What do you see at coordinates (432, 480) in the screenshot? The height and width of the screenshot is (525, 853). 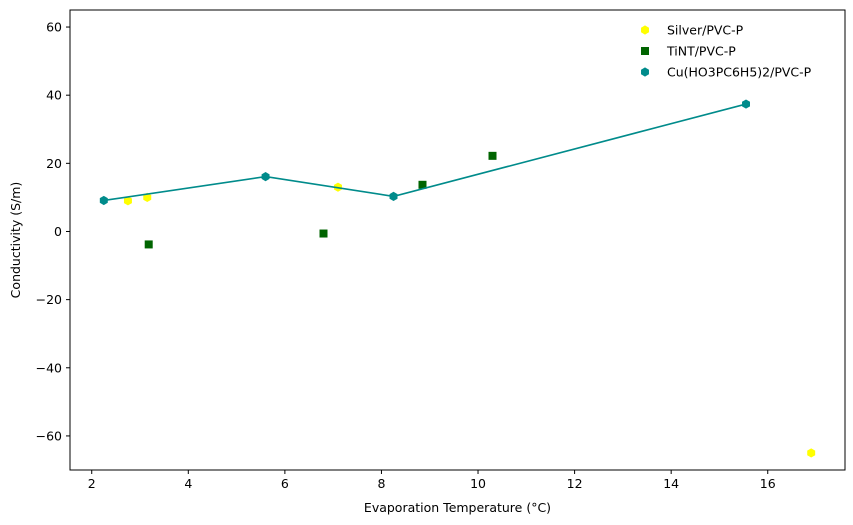 I see `x-axis-ticks: 2 4 6 8 10 12 14 16` at bounding box center [432, 480].